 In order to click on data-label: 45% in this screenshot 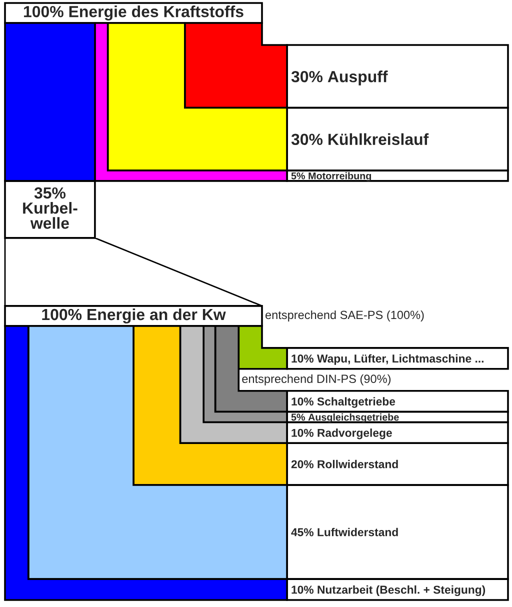, I will do `click(302, 532)`.